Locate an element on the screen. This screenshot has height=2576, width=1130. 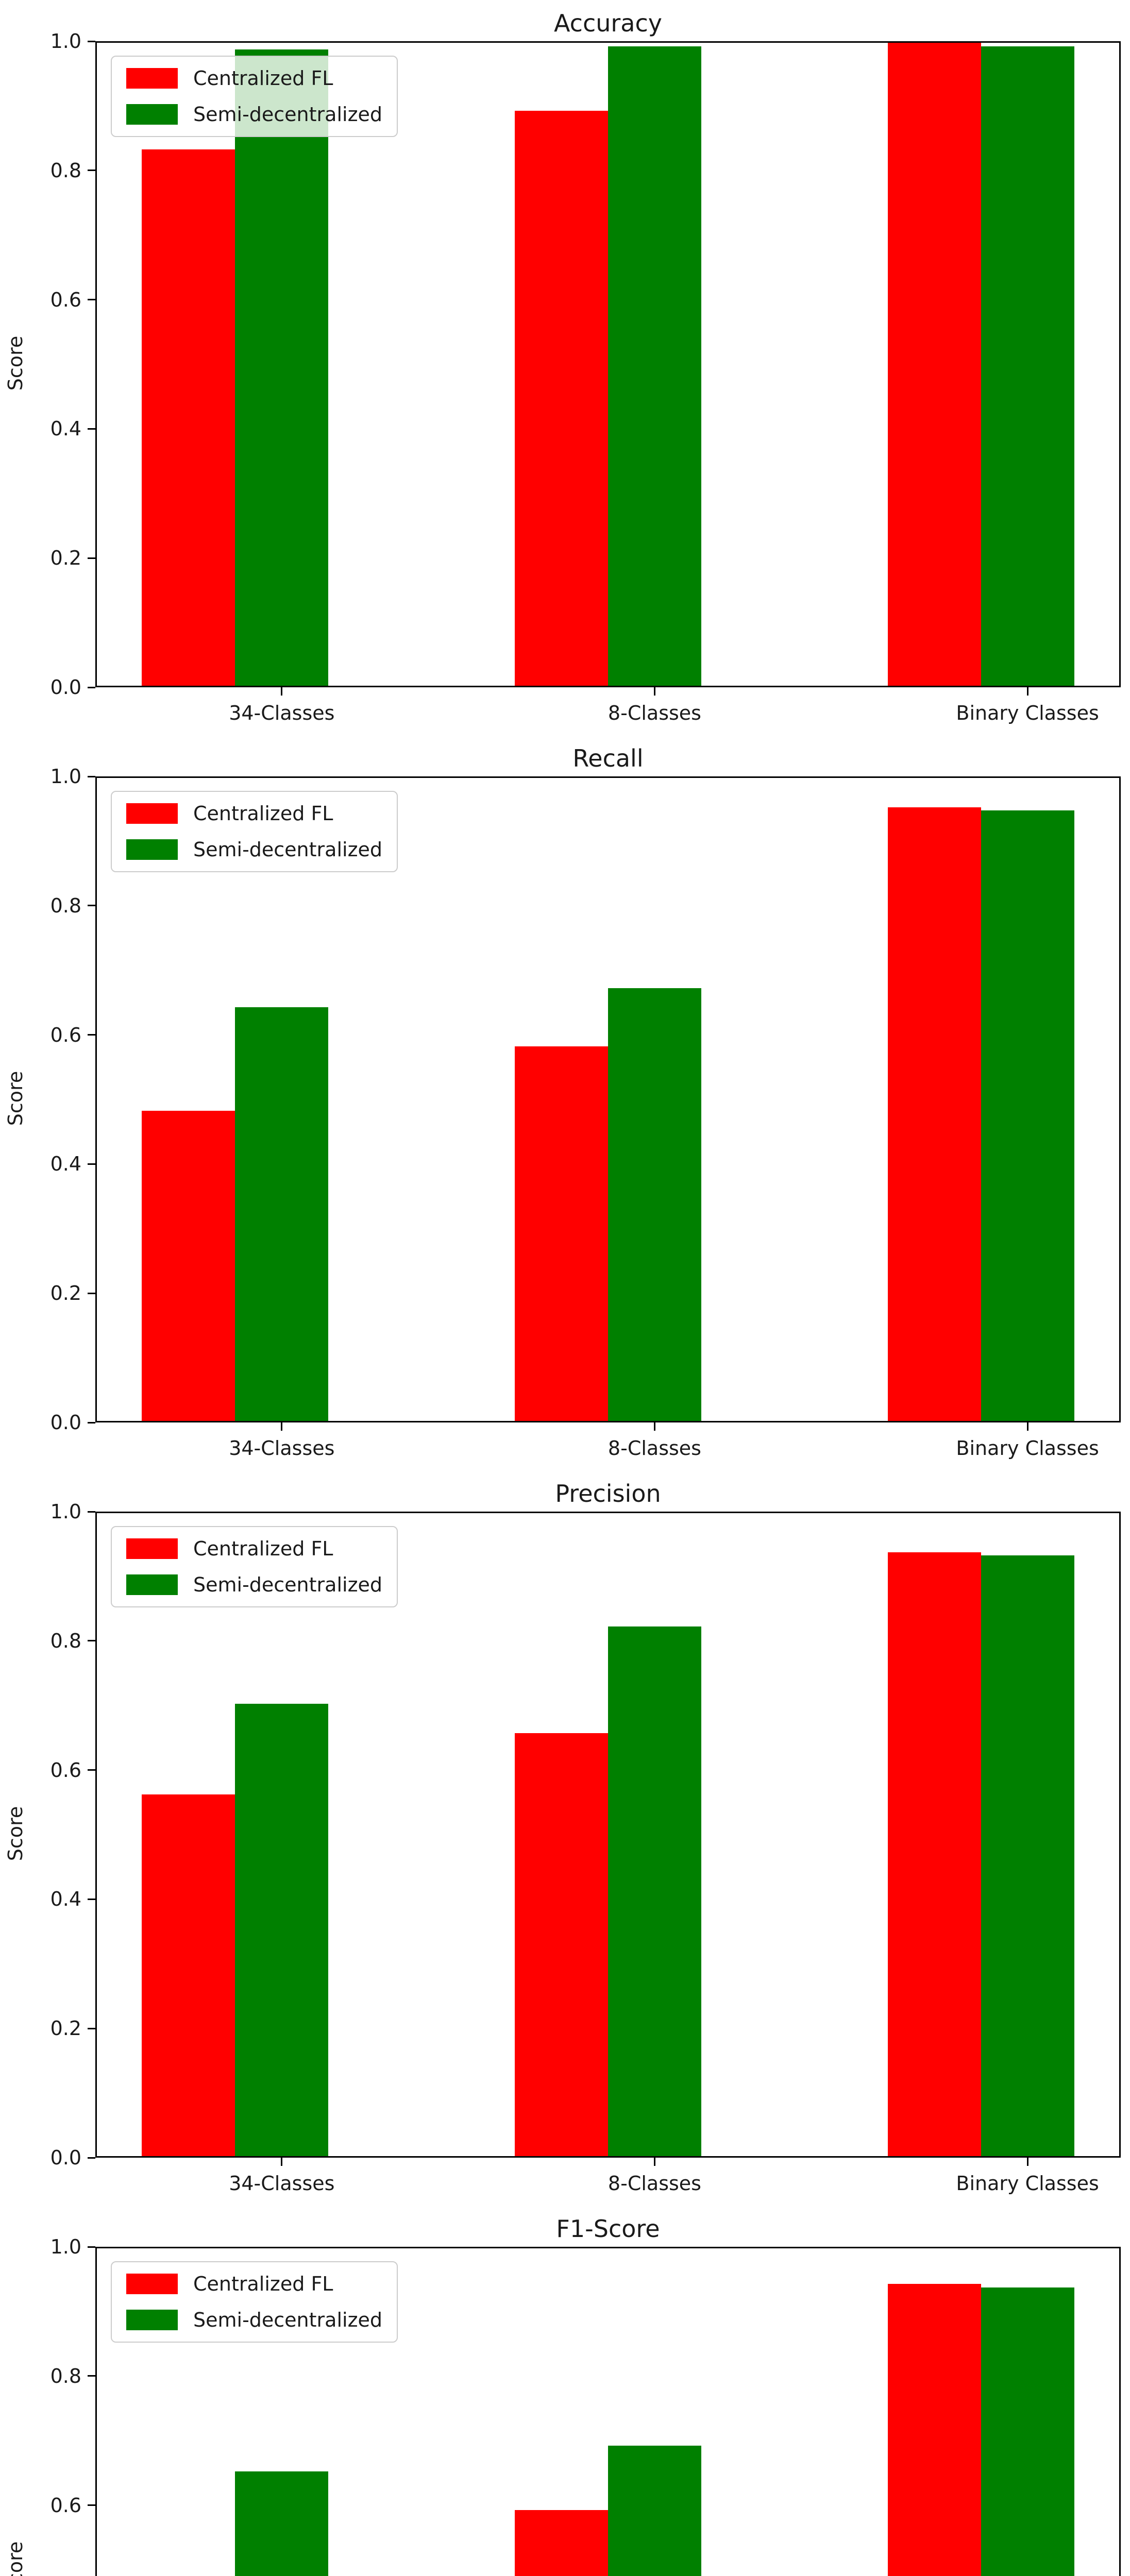
chart-title: Recall is located at coordinates (608, 758).